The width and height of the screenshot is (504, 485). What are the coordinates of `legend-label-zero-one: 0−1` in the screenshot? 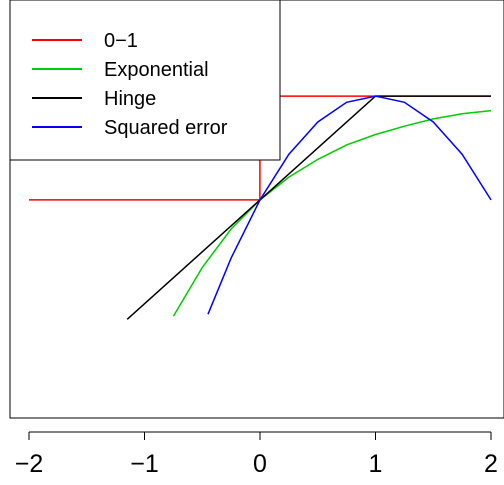 It's located at (121, 41).